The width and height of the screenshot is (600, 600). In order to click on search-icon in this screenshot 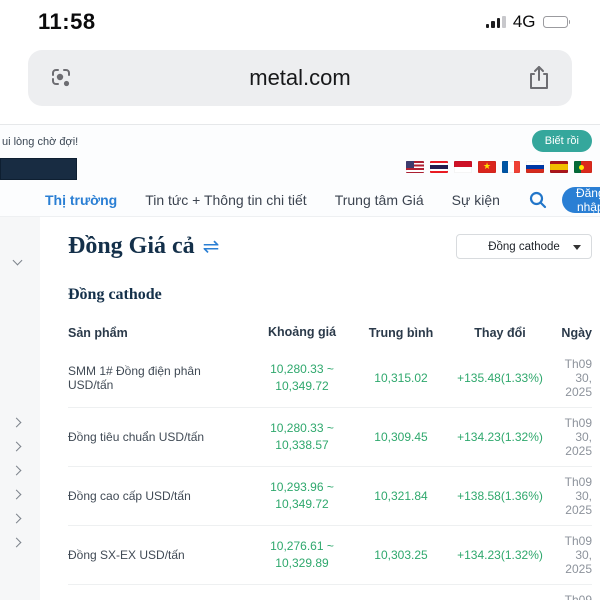, I will do `click(538, 200)`.